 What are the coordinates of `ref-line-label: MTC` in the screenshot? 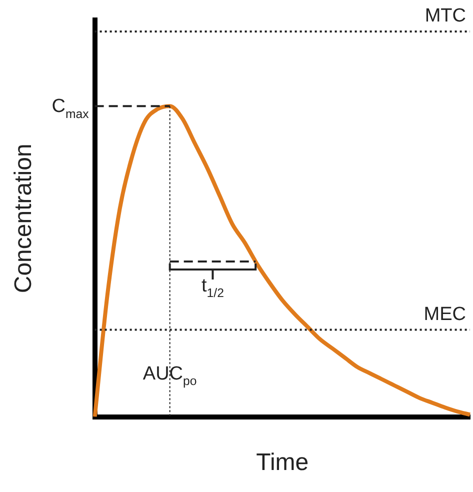 It's located at (445, 16).